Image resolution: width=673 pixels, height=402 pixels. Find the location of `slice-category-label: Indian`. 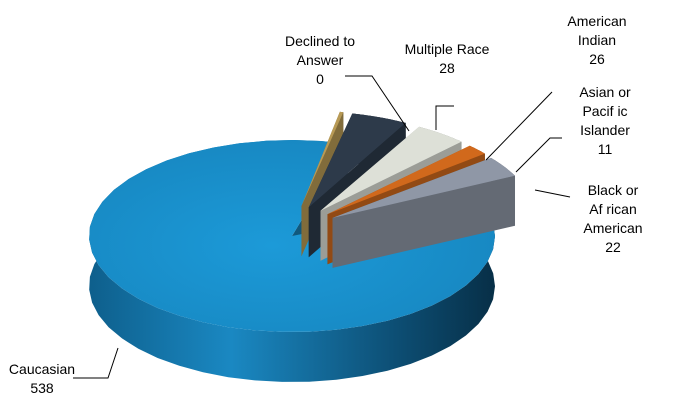

slice-category-label: Indian is located at coordinates (597, 40).